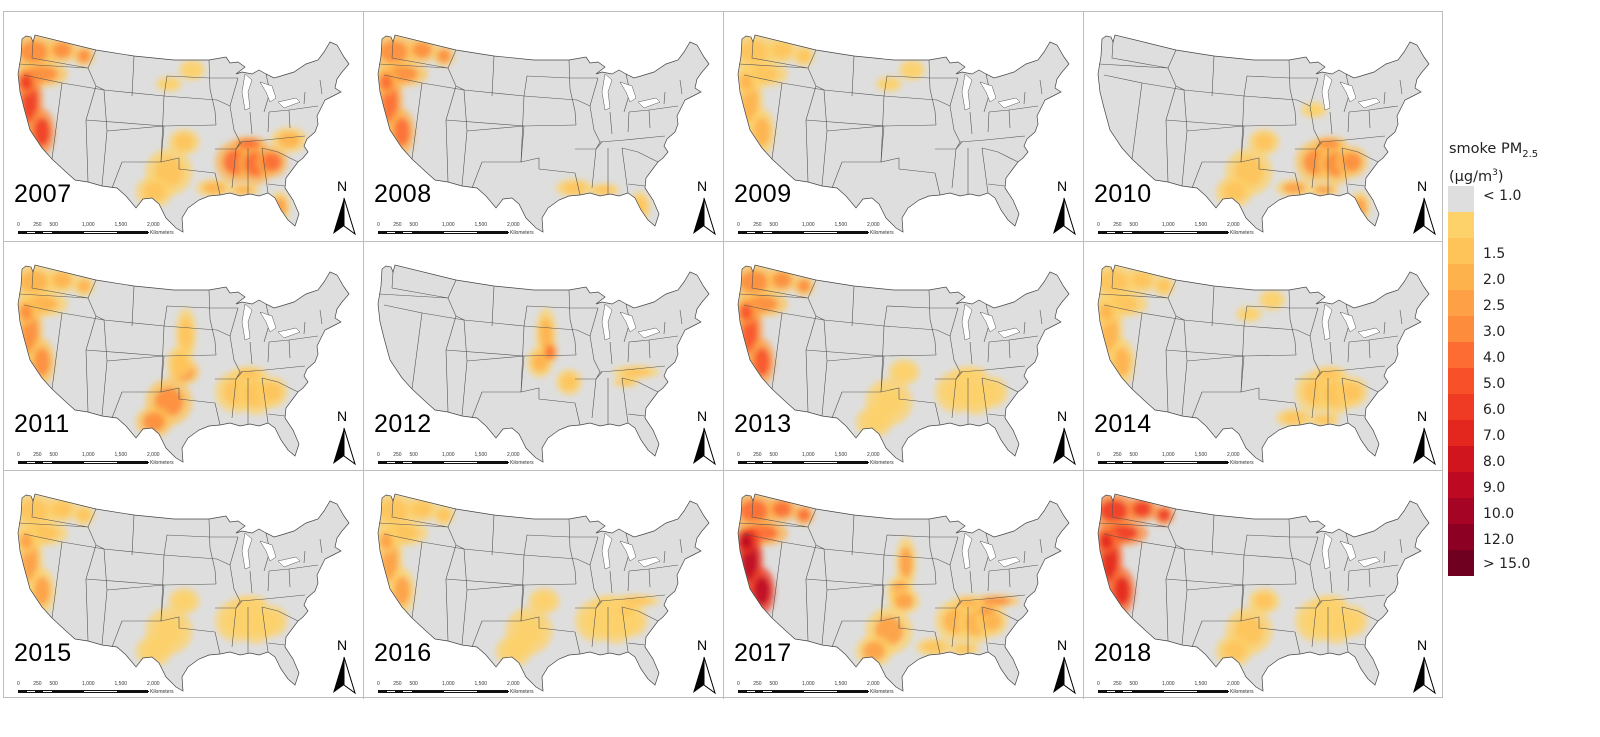  What do you see at coordinates (1494, 254) in the screenshot?
I see `legend-label: 1.5` at bounding box center [1494, 254].